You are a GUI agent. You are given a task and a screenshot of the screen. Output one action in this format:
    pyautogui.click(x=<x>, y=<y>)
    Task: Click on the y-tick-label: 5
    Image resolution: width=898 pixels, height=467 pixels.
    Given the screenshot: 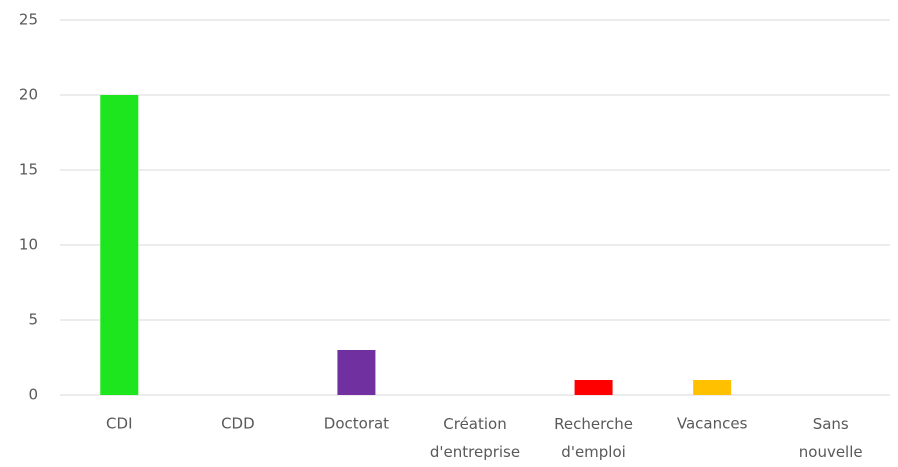 What is the action you would take?
    pyautogui.click(x=33, y=320)
    